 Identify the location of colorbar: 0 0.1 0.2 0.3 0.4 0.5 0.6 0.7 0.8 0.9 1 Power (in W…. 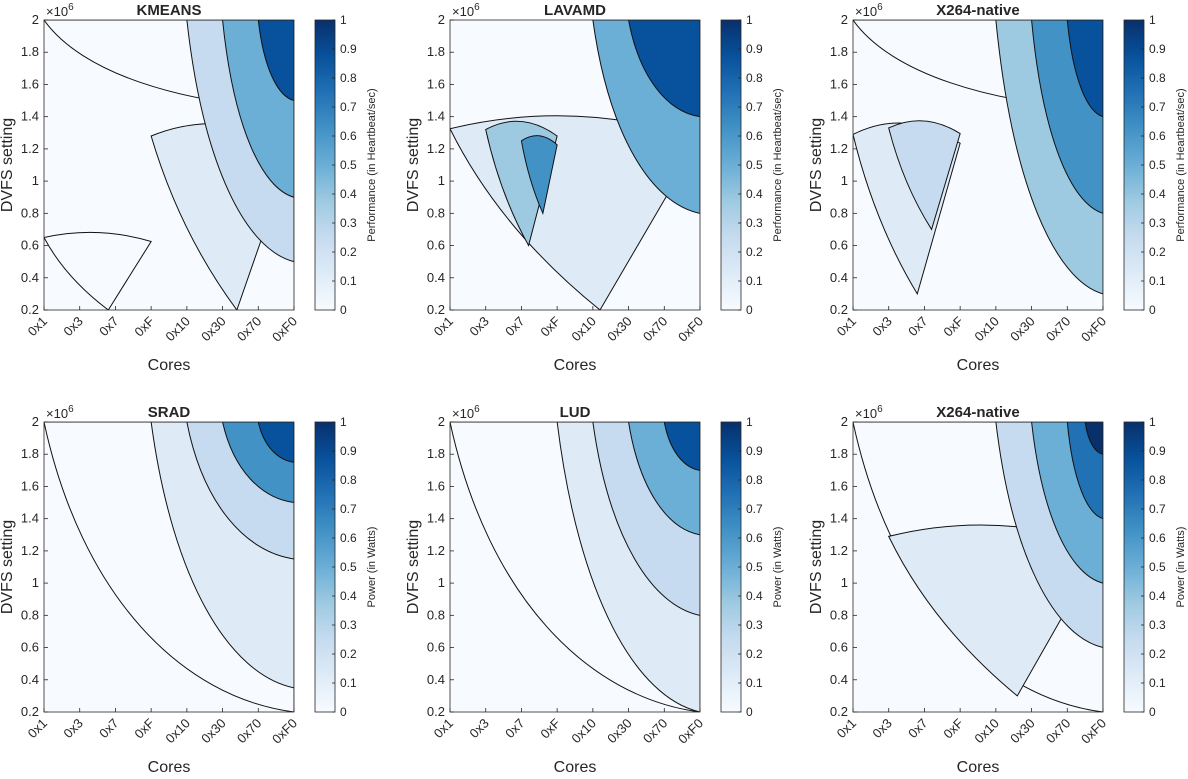
(1155, 567).